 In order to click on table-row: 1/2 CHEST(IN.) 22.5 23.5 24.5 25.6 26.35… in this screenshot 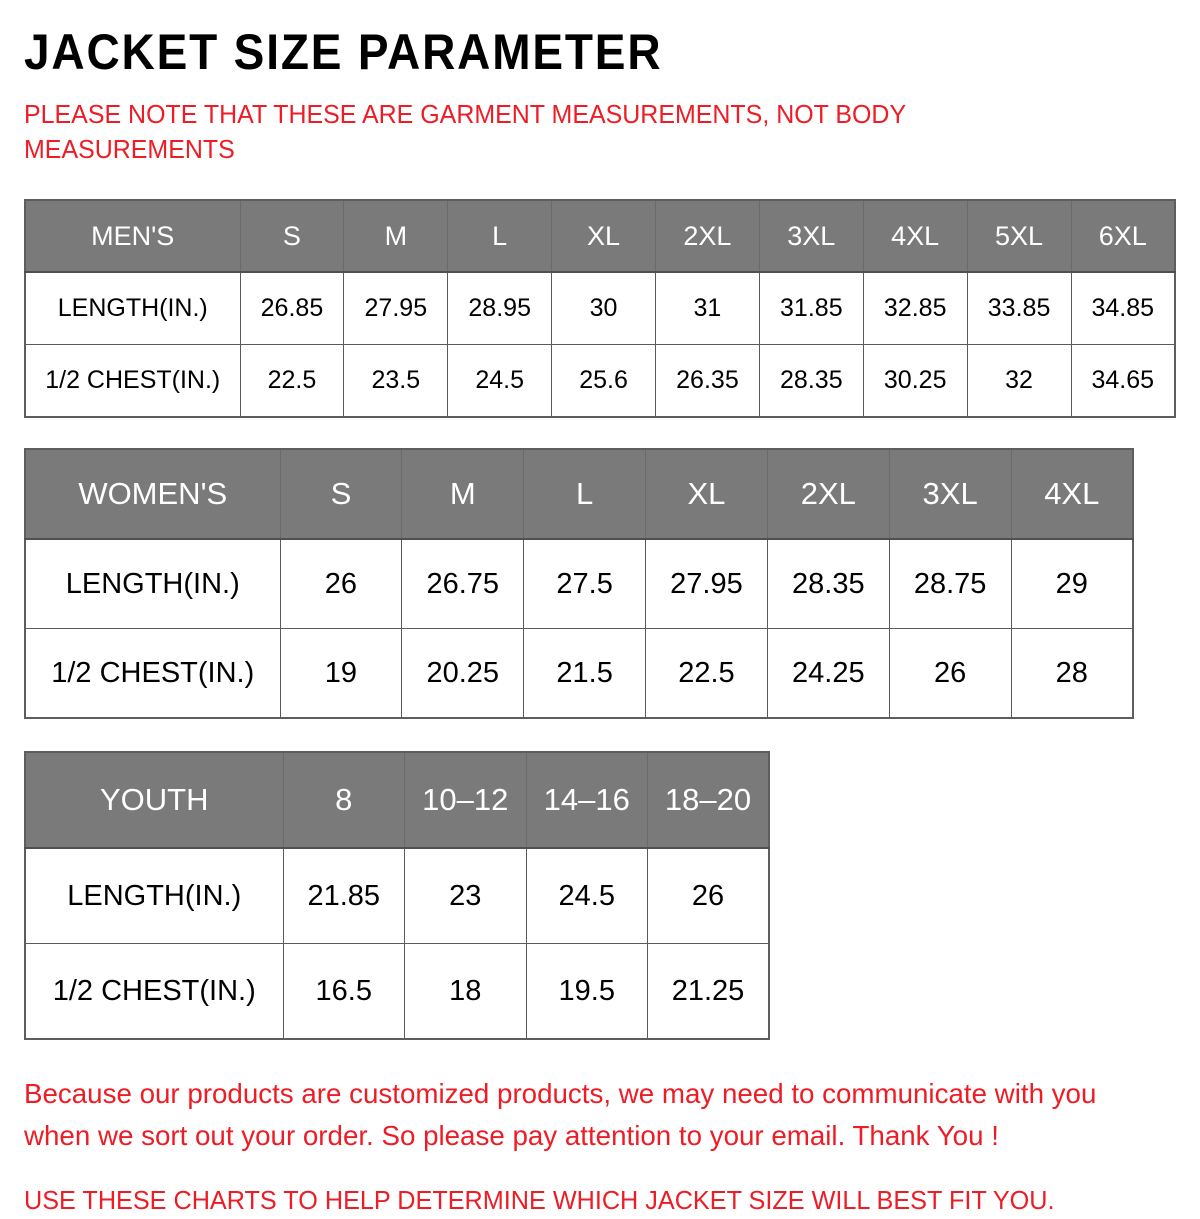, I will do `click(600, 381)`.